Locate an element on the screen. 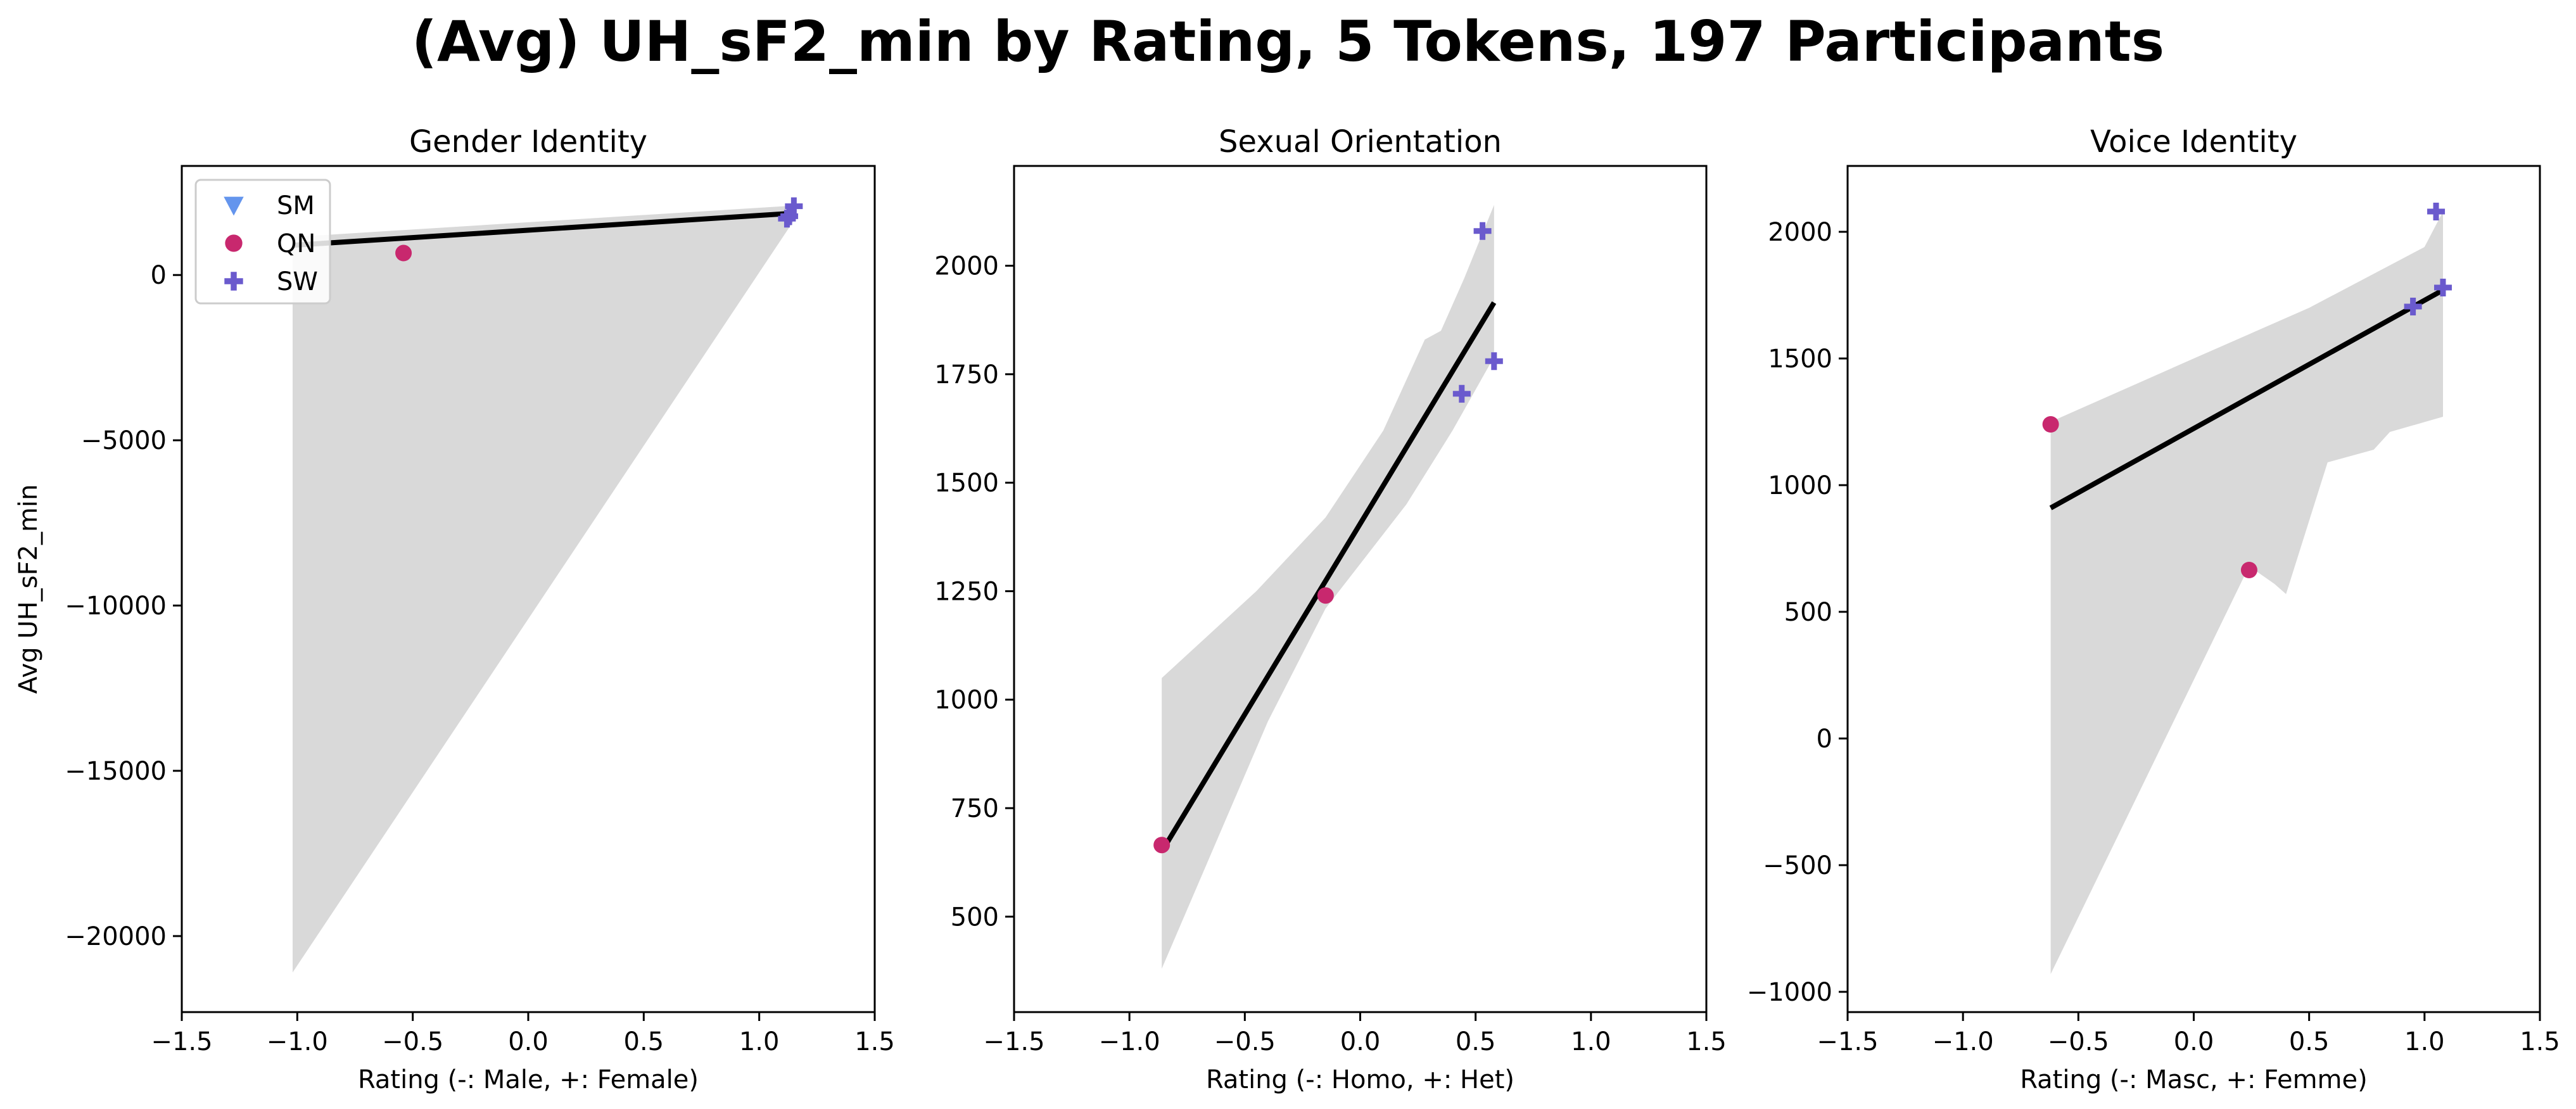  y-tick-label: −20000 is located at coordinates (116, 936).